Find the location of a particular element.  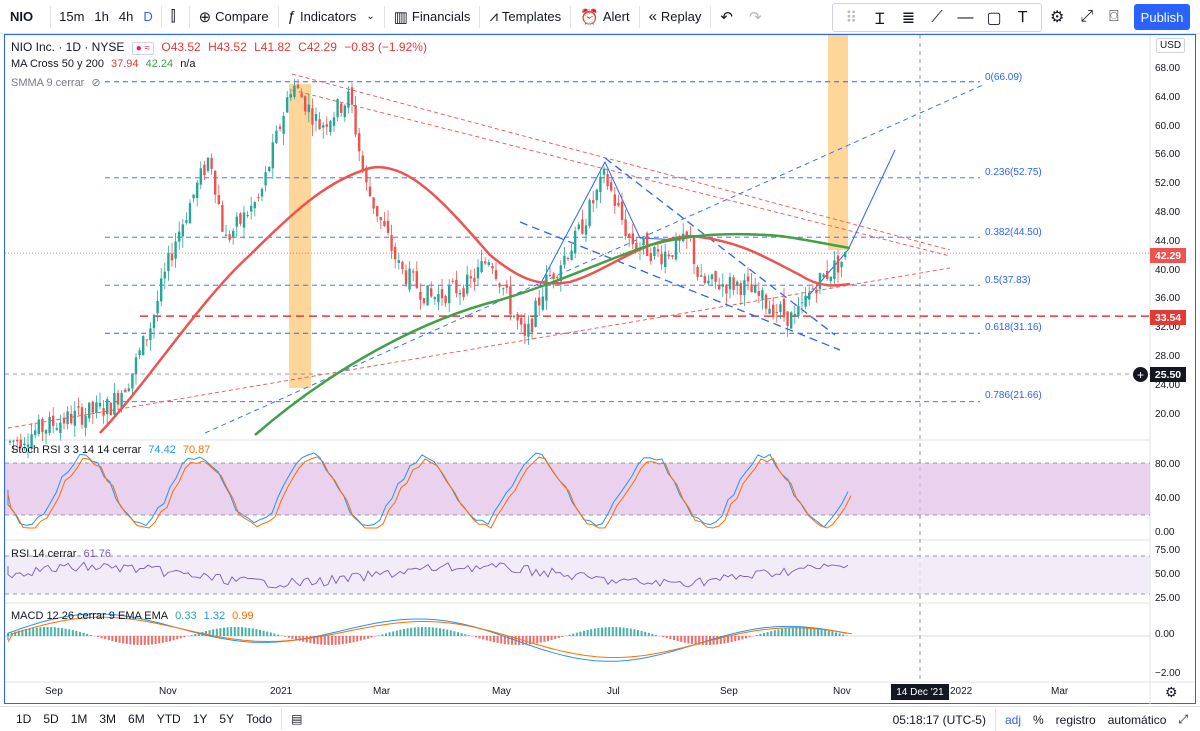

scroll-to-date-button: ⤢ is located at coordinates (1183, 719).